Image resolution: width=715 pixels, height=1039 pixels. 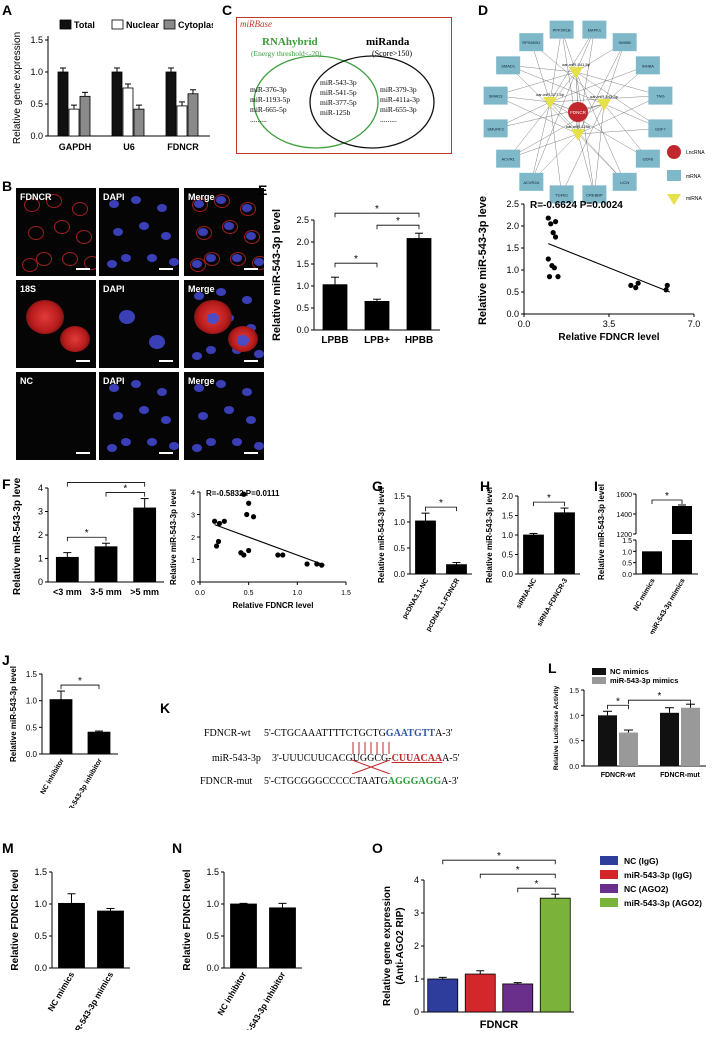 I want to click on mrna-label: INHBB, so click(x=625, y=42).